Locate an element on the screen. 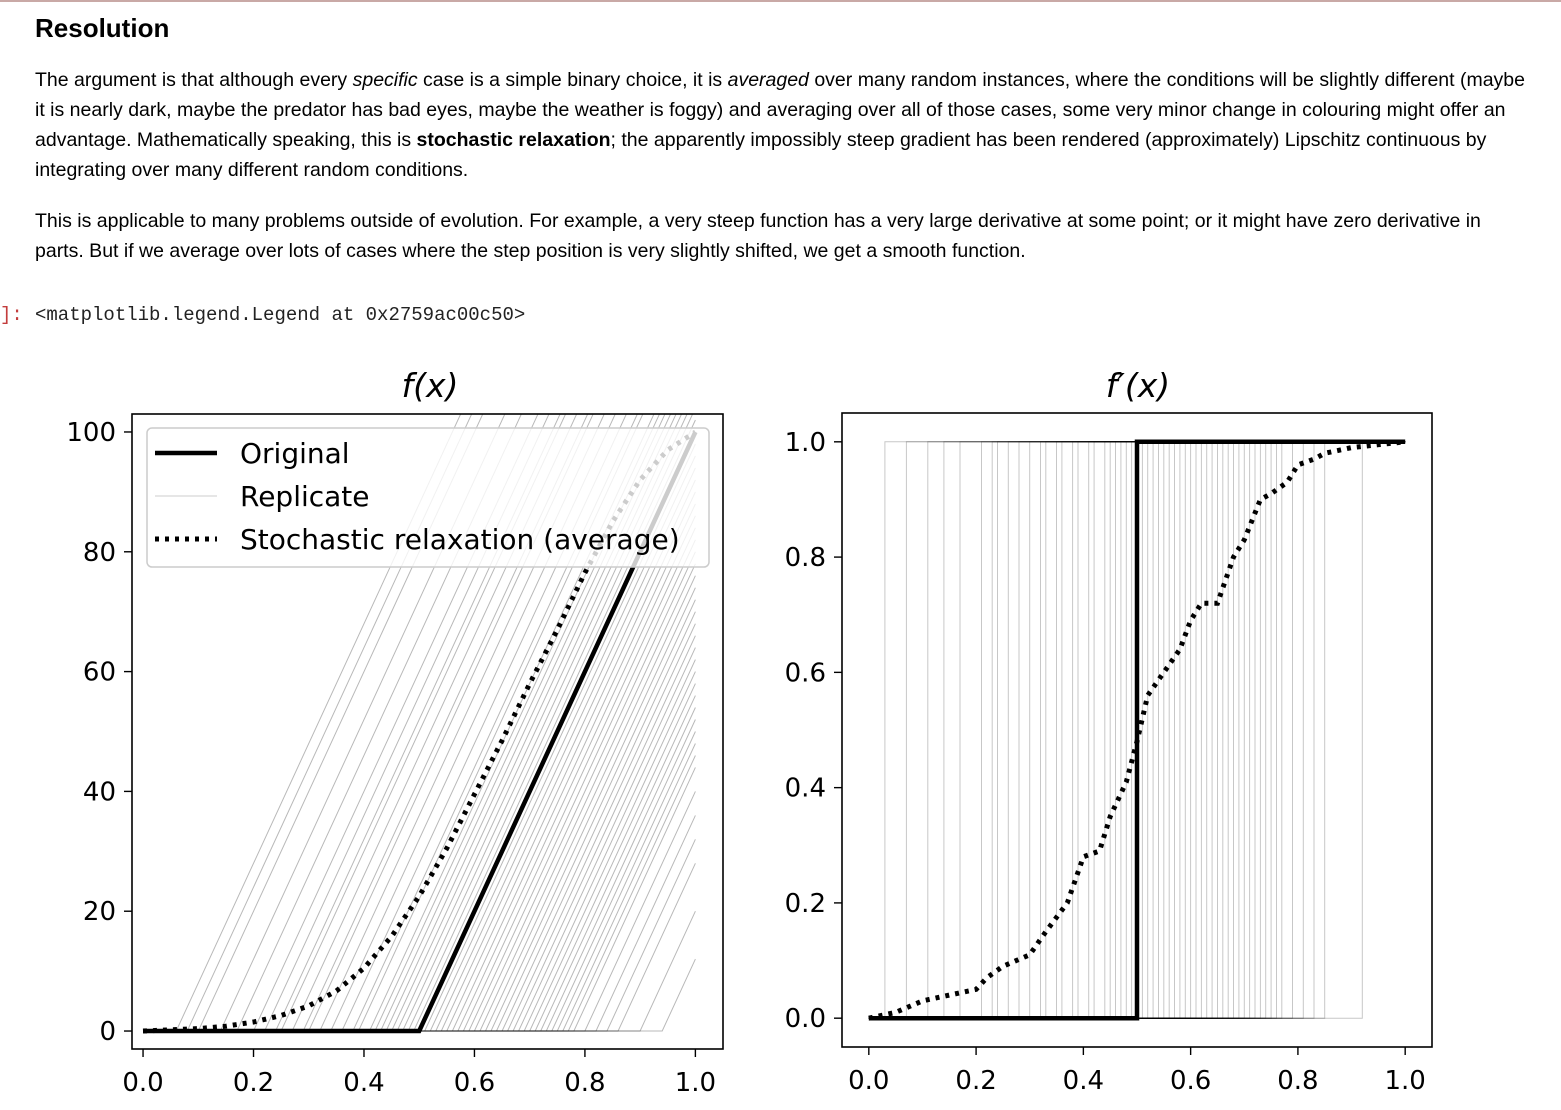 This screenshot has width=1561, height=1110. y-tick-label: 40 is located at coordinates (99, 792).